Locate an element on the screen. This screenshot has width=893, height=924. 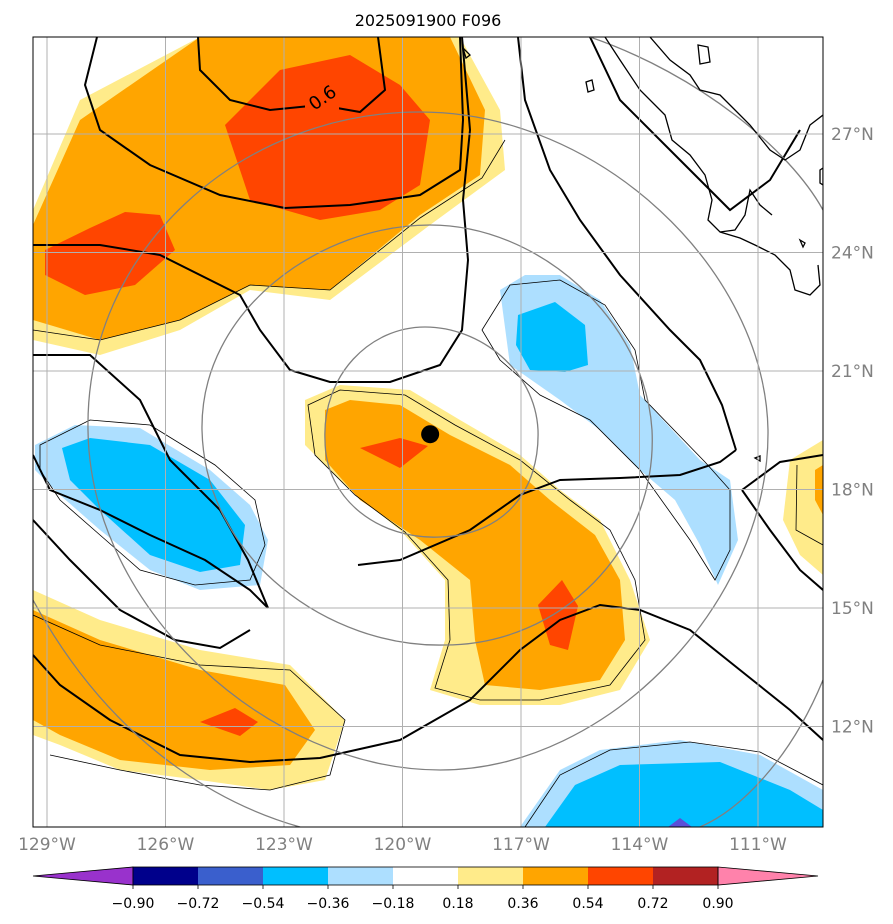
lat-tick-label: 12°N is located at coordinates (852, 728).